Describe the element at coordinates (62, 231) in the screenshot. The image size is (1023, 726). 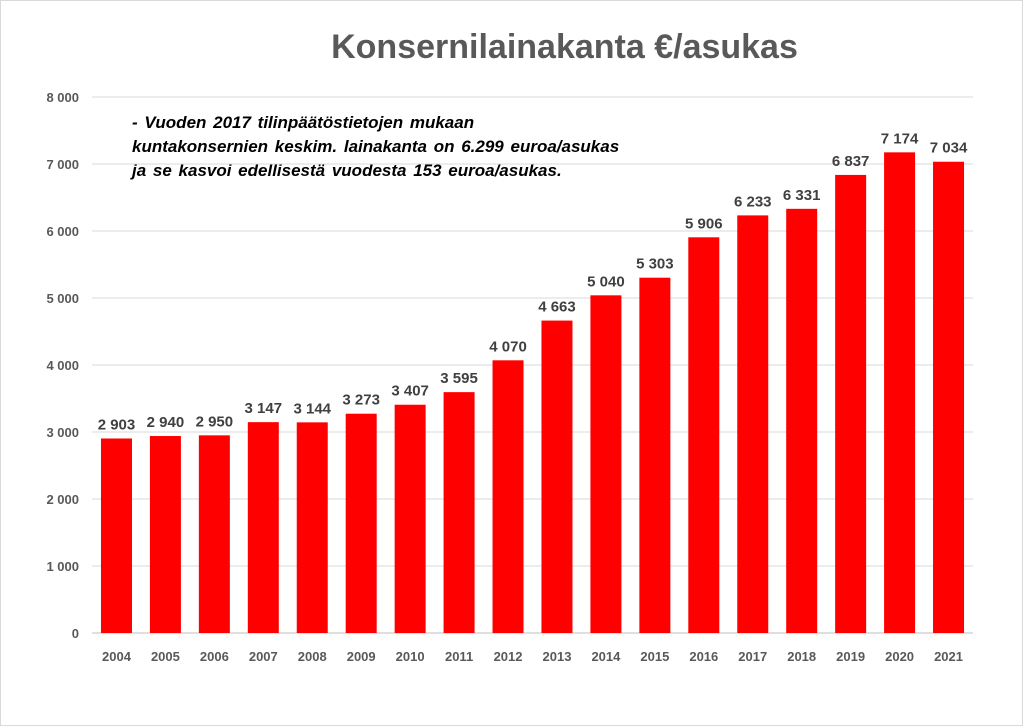
I see `y-tick-label: 6 000` at that location.